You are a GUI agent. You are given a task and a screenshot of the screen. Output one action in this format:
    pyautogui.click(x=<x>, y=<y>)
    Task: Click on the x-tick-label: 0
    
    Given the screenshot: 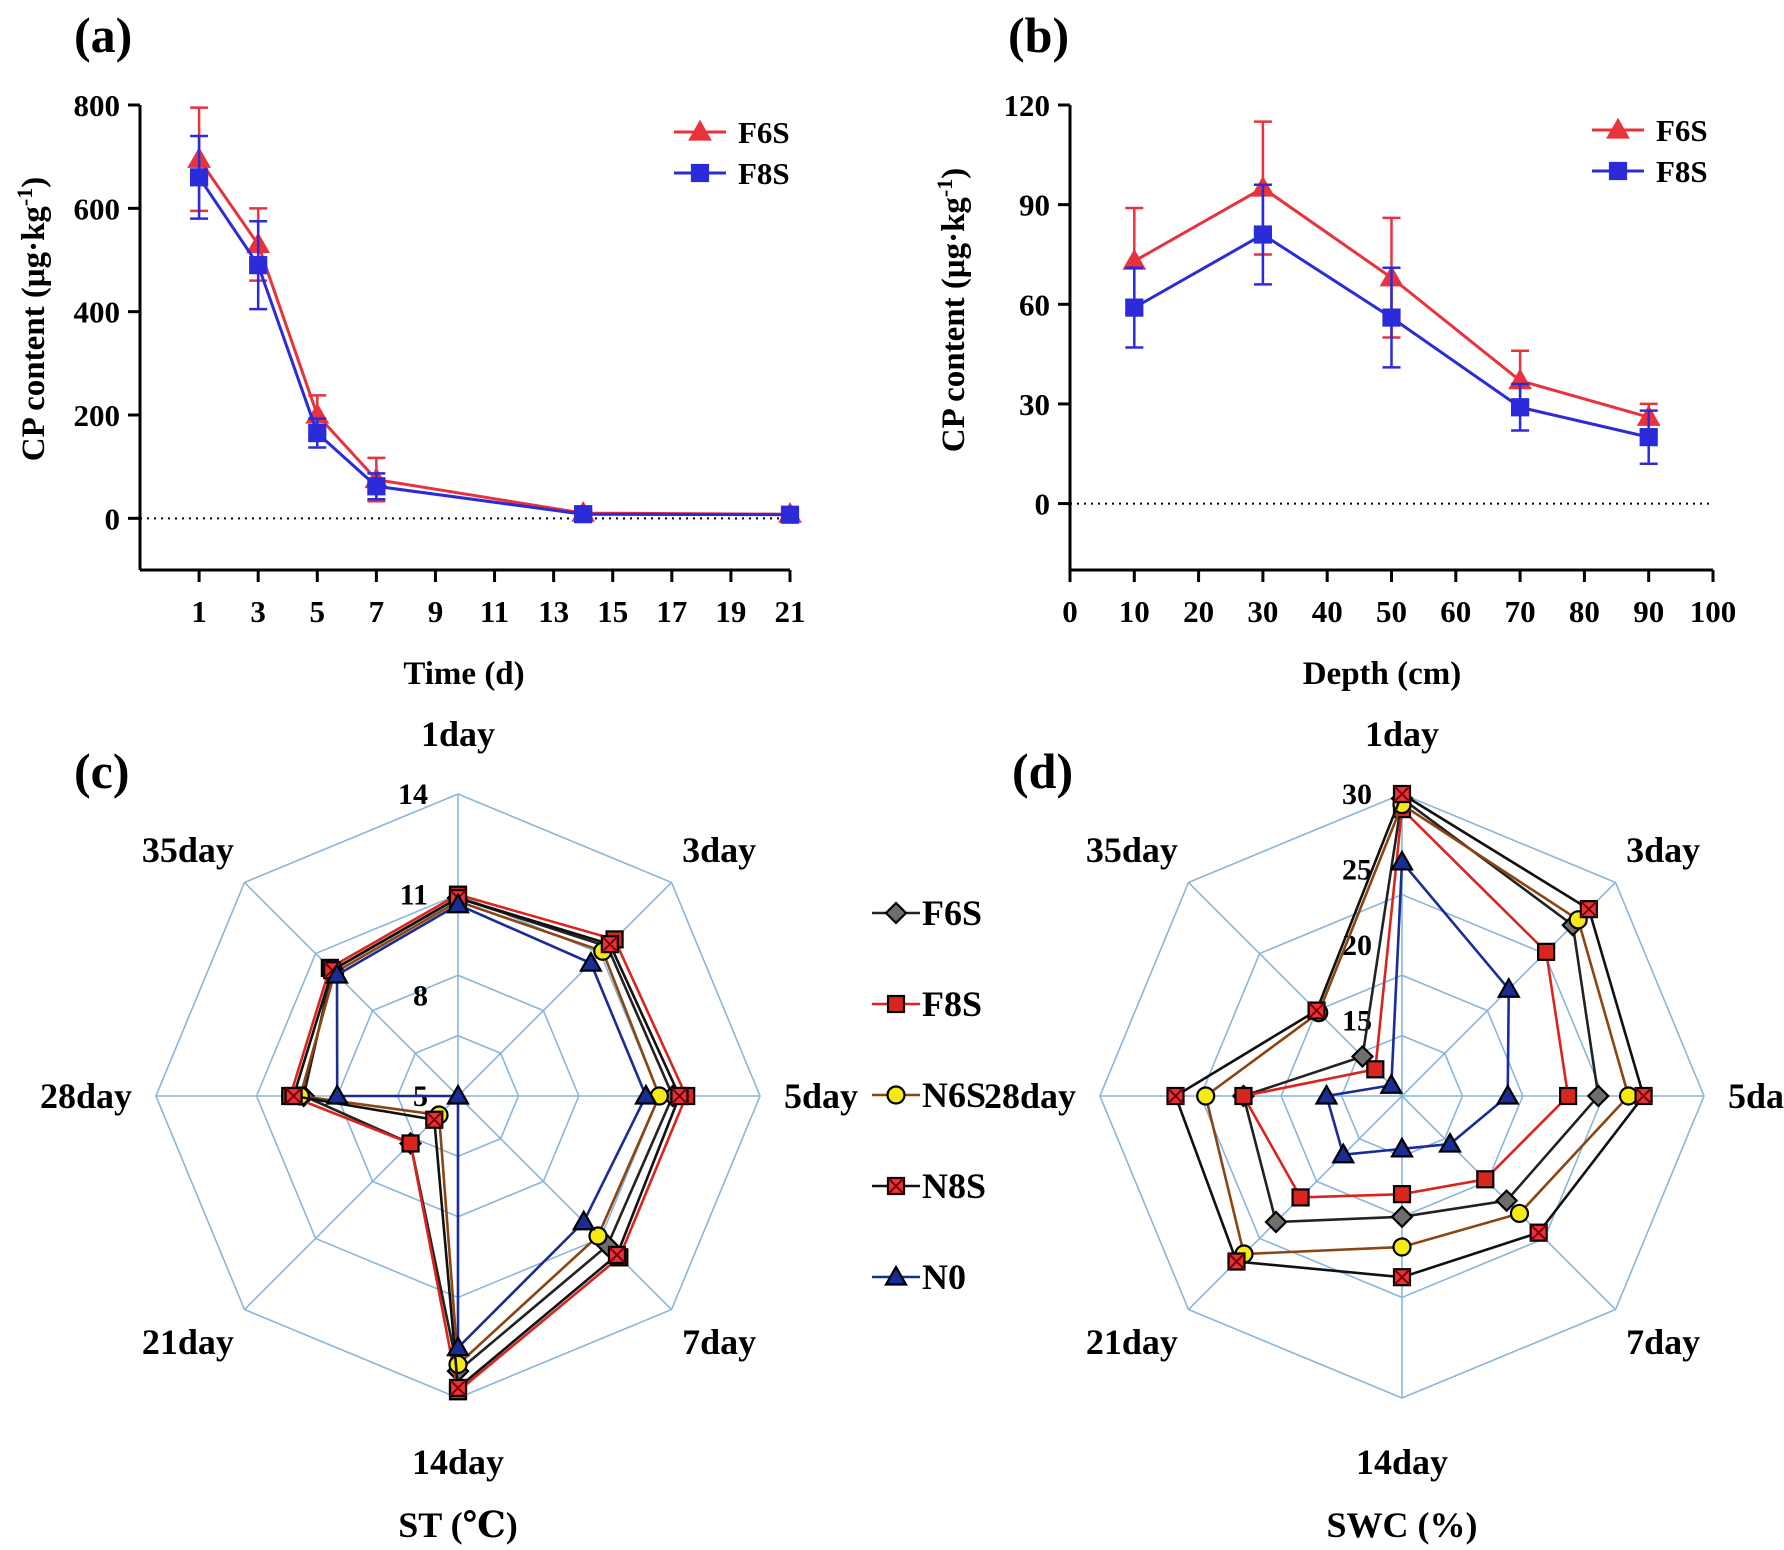 What is the action you would take?
    pyautogui.click(x=1070, y=611)
    